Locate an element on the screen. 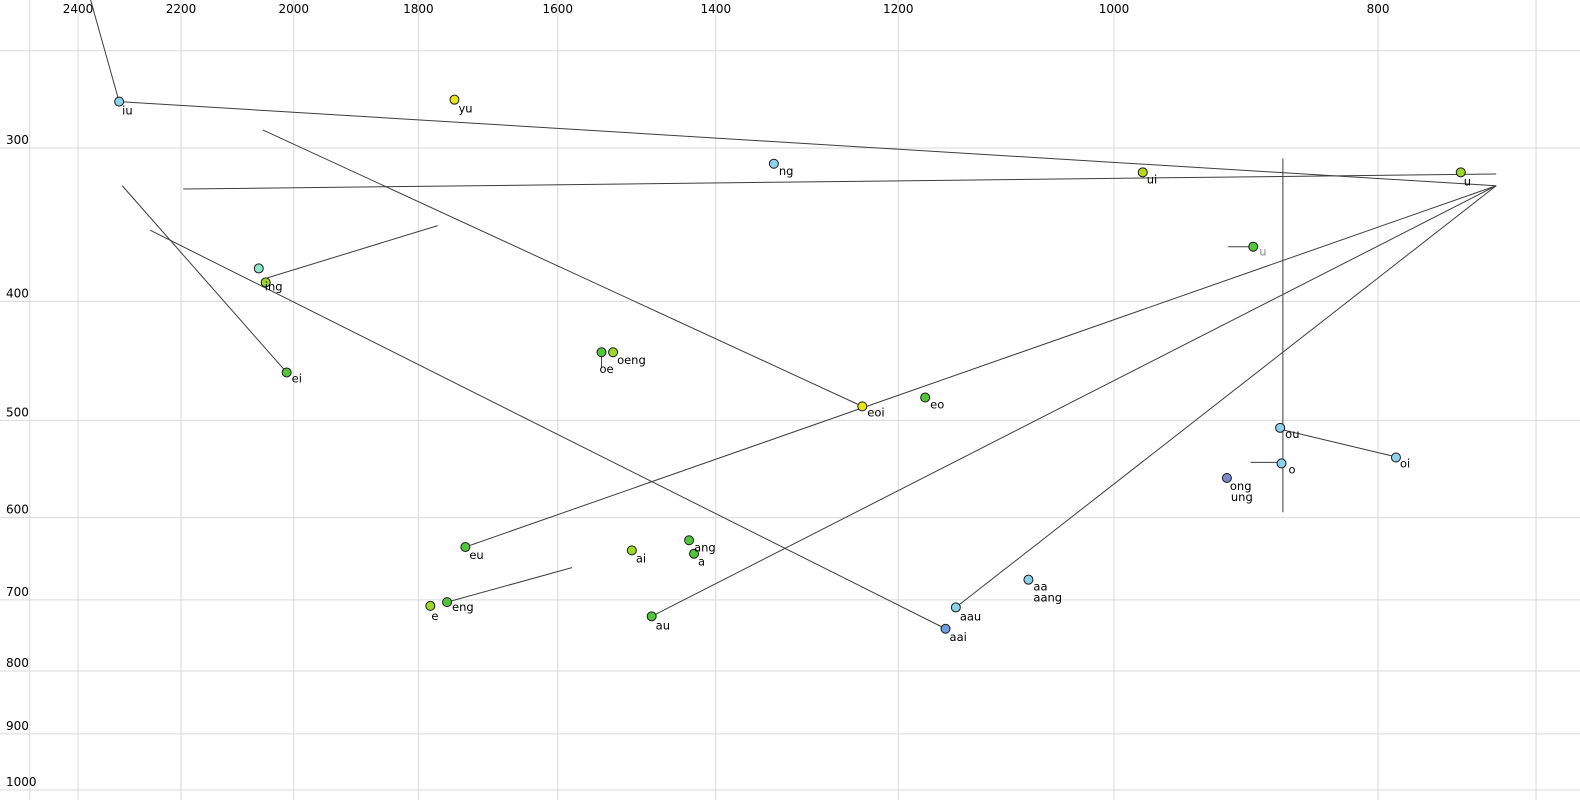 This screenshot has height=800, width=1580. y-tick-label: 1000 is located at coordinates (21, 782).